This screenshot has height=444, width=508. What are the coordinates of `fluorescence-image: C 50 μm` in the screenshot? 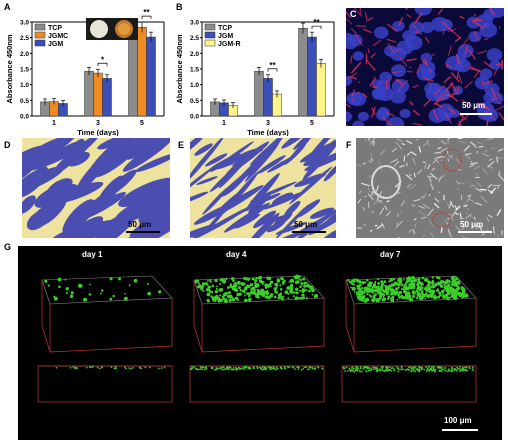 It's located at (425, 67).